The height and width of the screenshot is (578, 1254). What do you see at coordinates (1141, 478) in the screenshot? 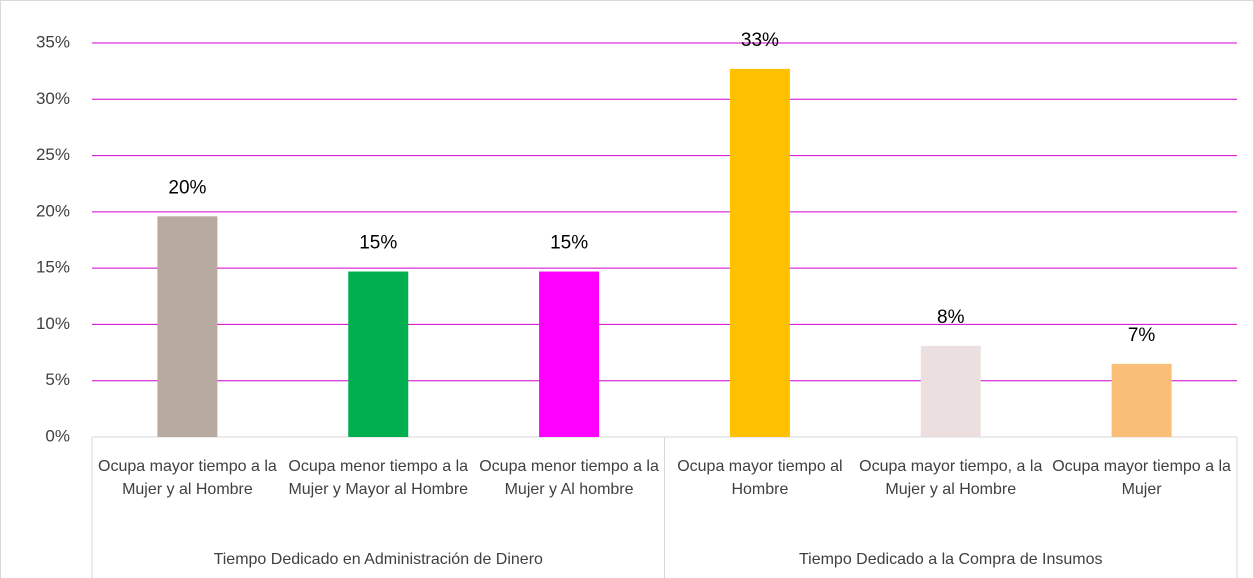
I see `x-tick-label: Ocupa mayor tiempo a la Mujer` at bounding box center [1141, 478].